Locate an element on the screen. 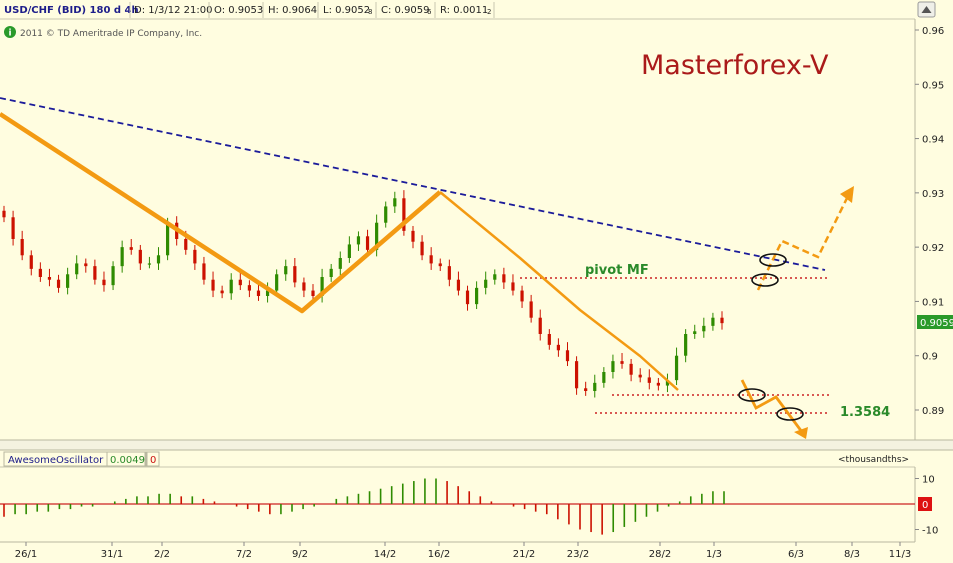  time-tick-label: 7/2 is located at coordinates (244, 554).